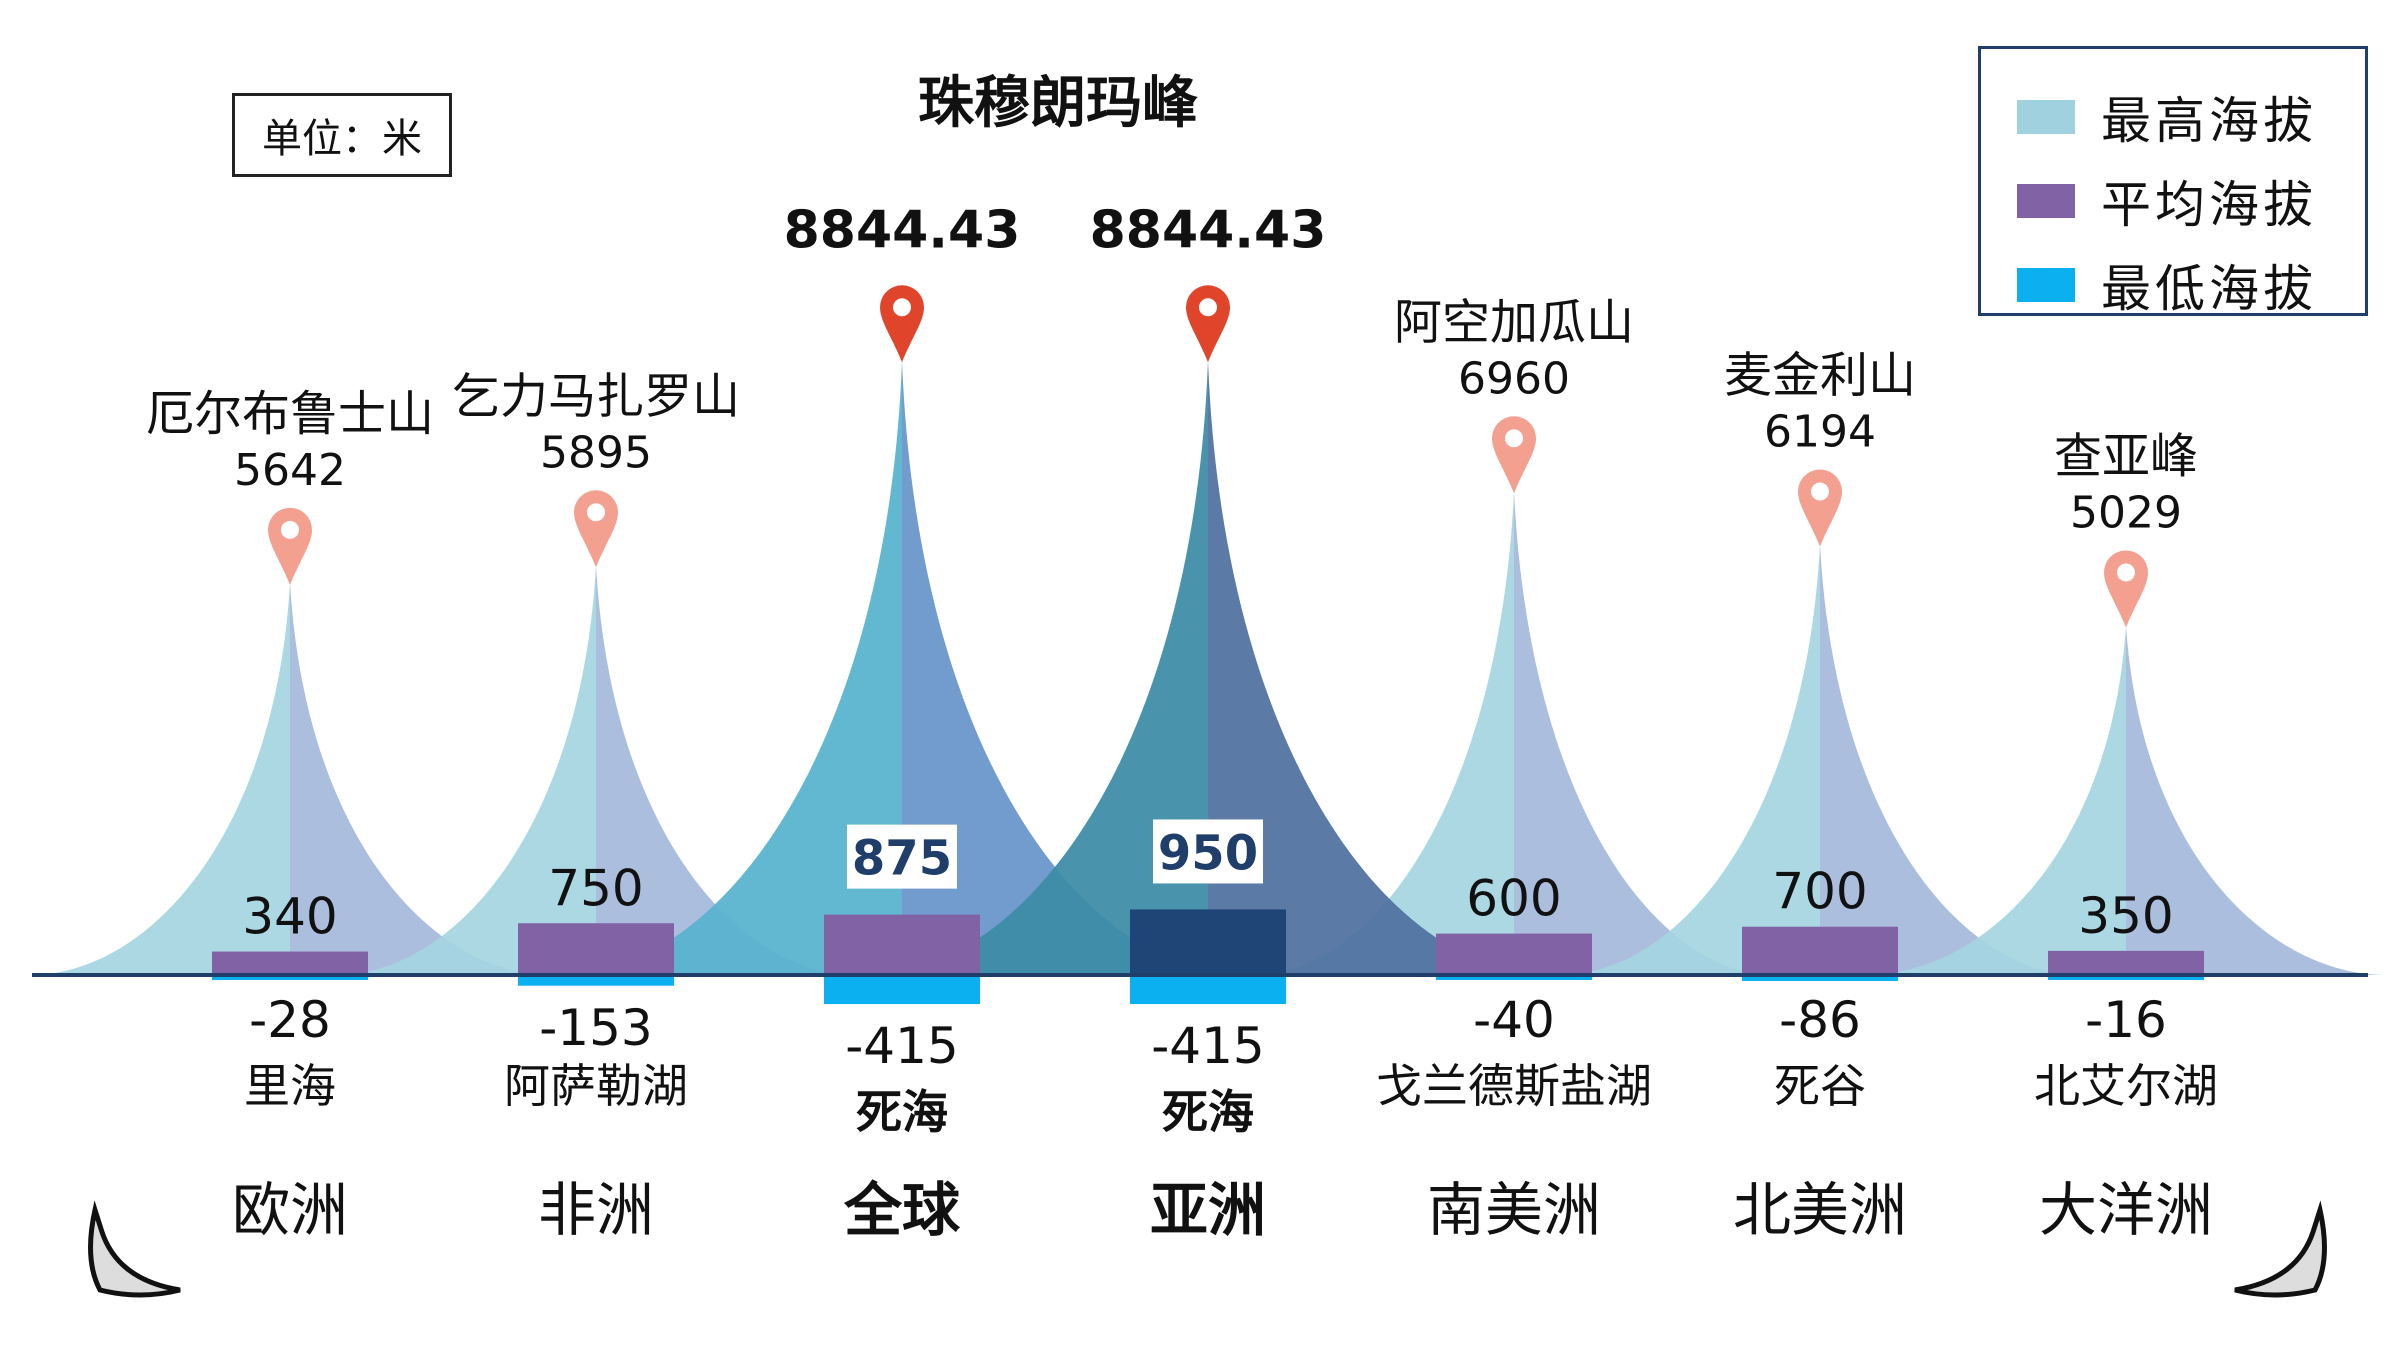 The height and width of the screenshot is (1350, 2400). Describe the element at coordinates (290, 1086) in the screenshot. I see `lowest-name-0: 里海` at that location.